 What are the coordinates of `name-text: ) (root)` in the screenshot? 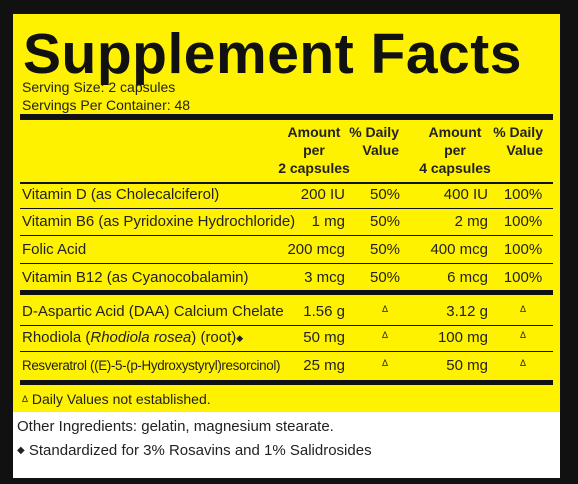 It's located at (214, 337).